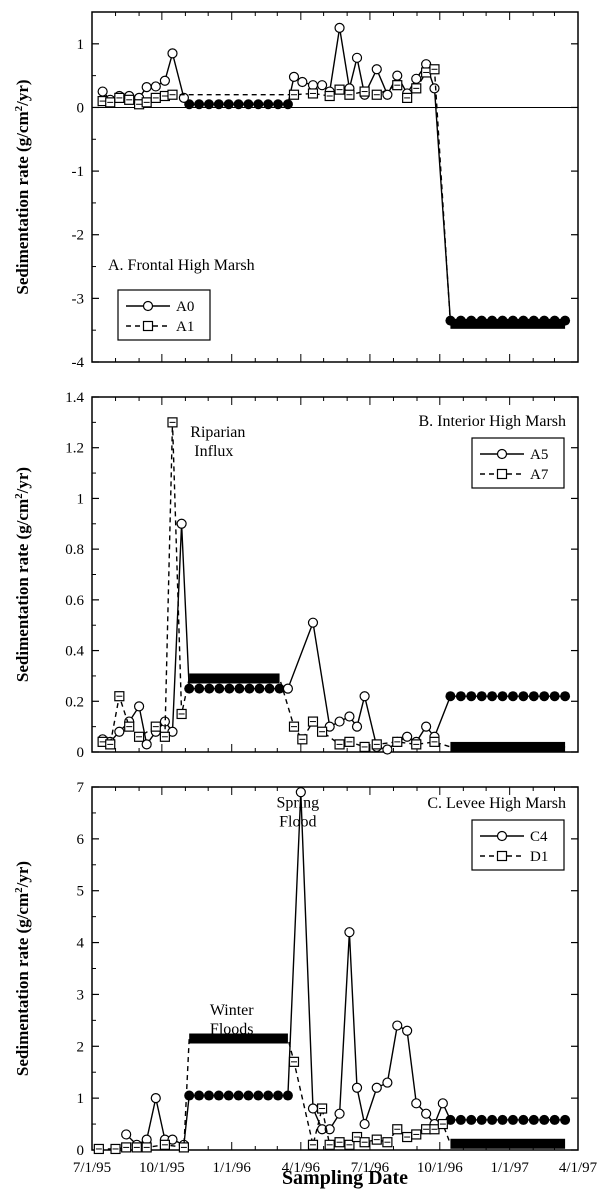 The image size is (614, 1194). What do you see at coordinates (508, 323) in the screenshot?
I see `flat-bar-a1` at bounding box center [508, 323].